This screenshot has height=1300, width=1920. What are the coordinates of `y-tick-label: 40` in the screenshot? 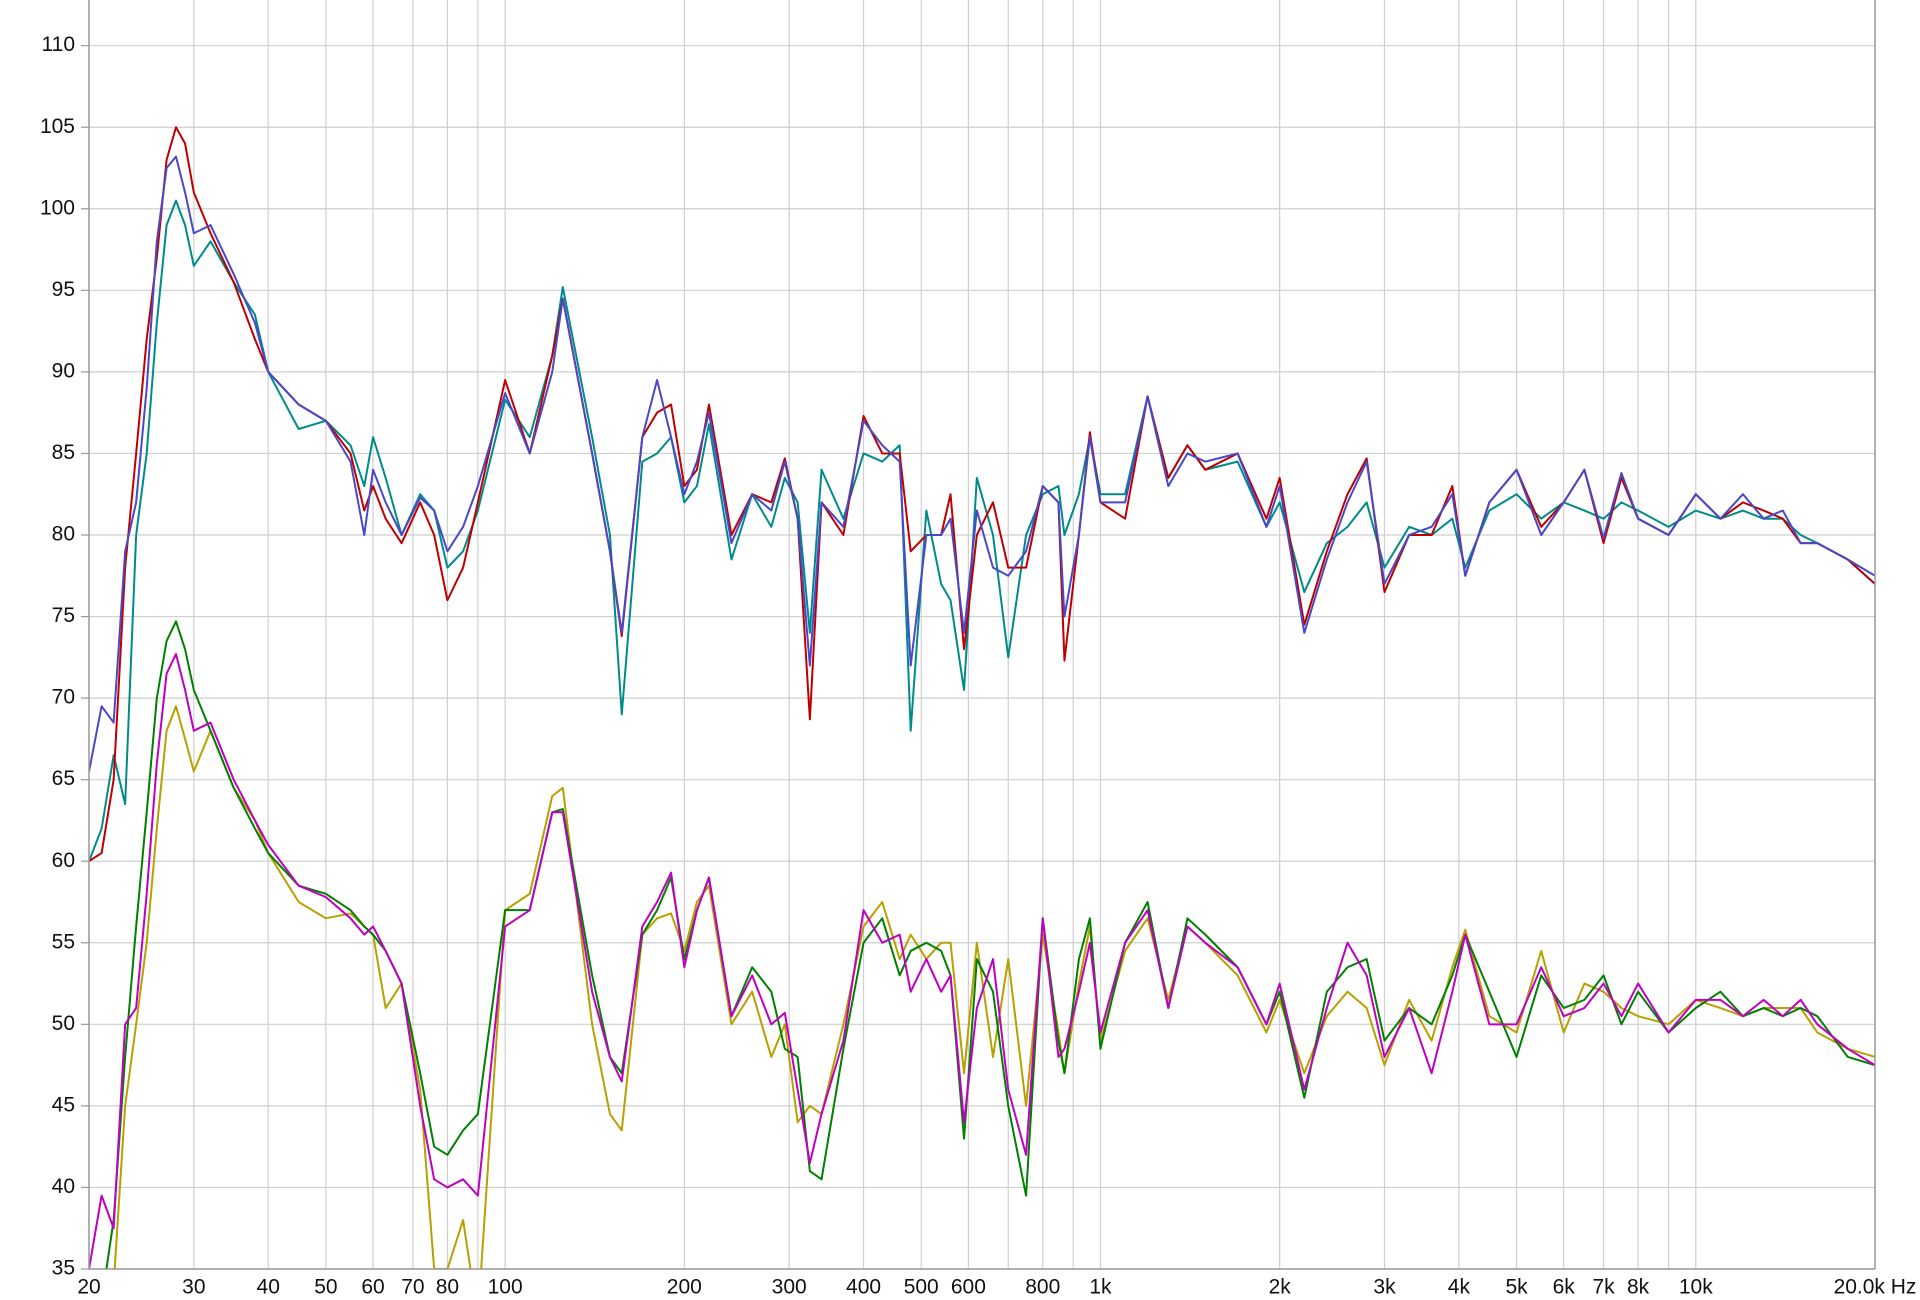 It's located at (63, 1186).